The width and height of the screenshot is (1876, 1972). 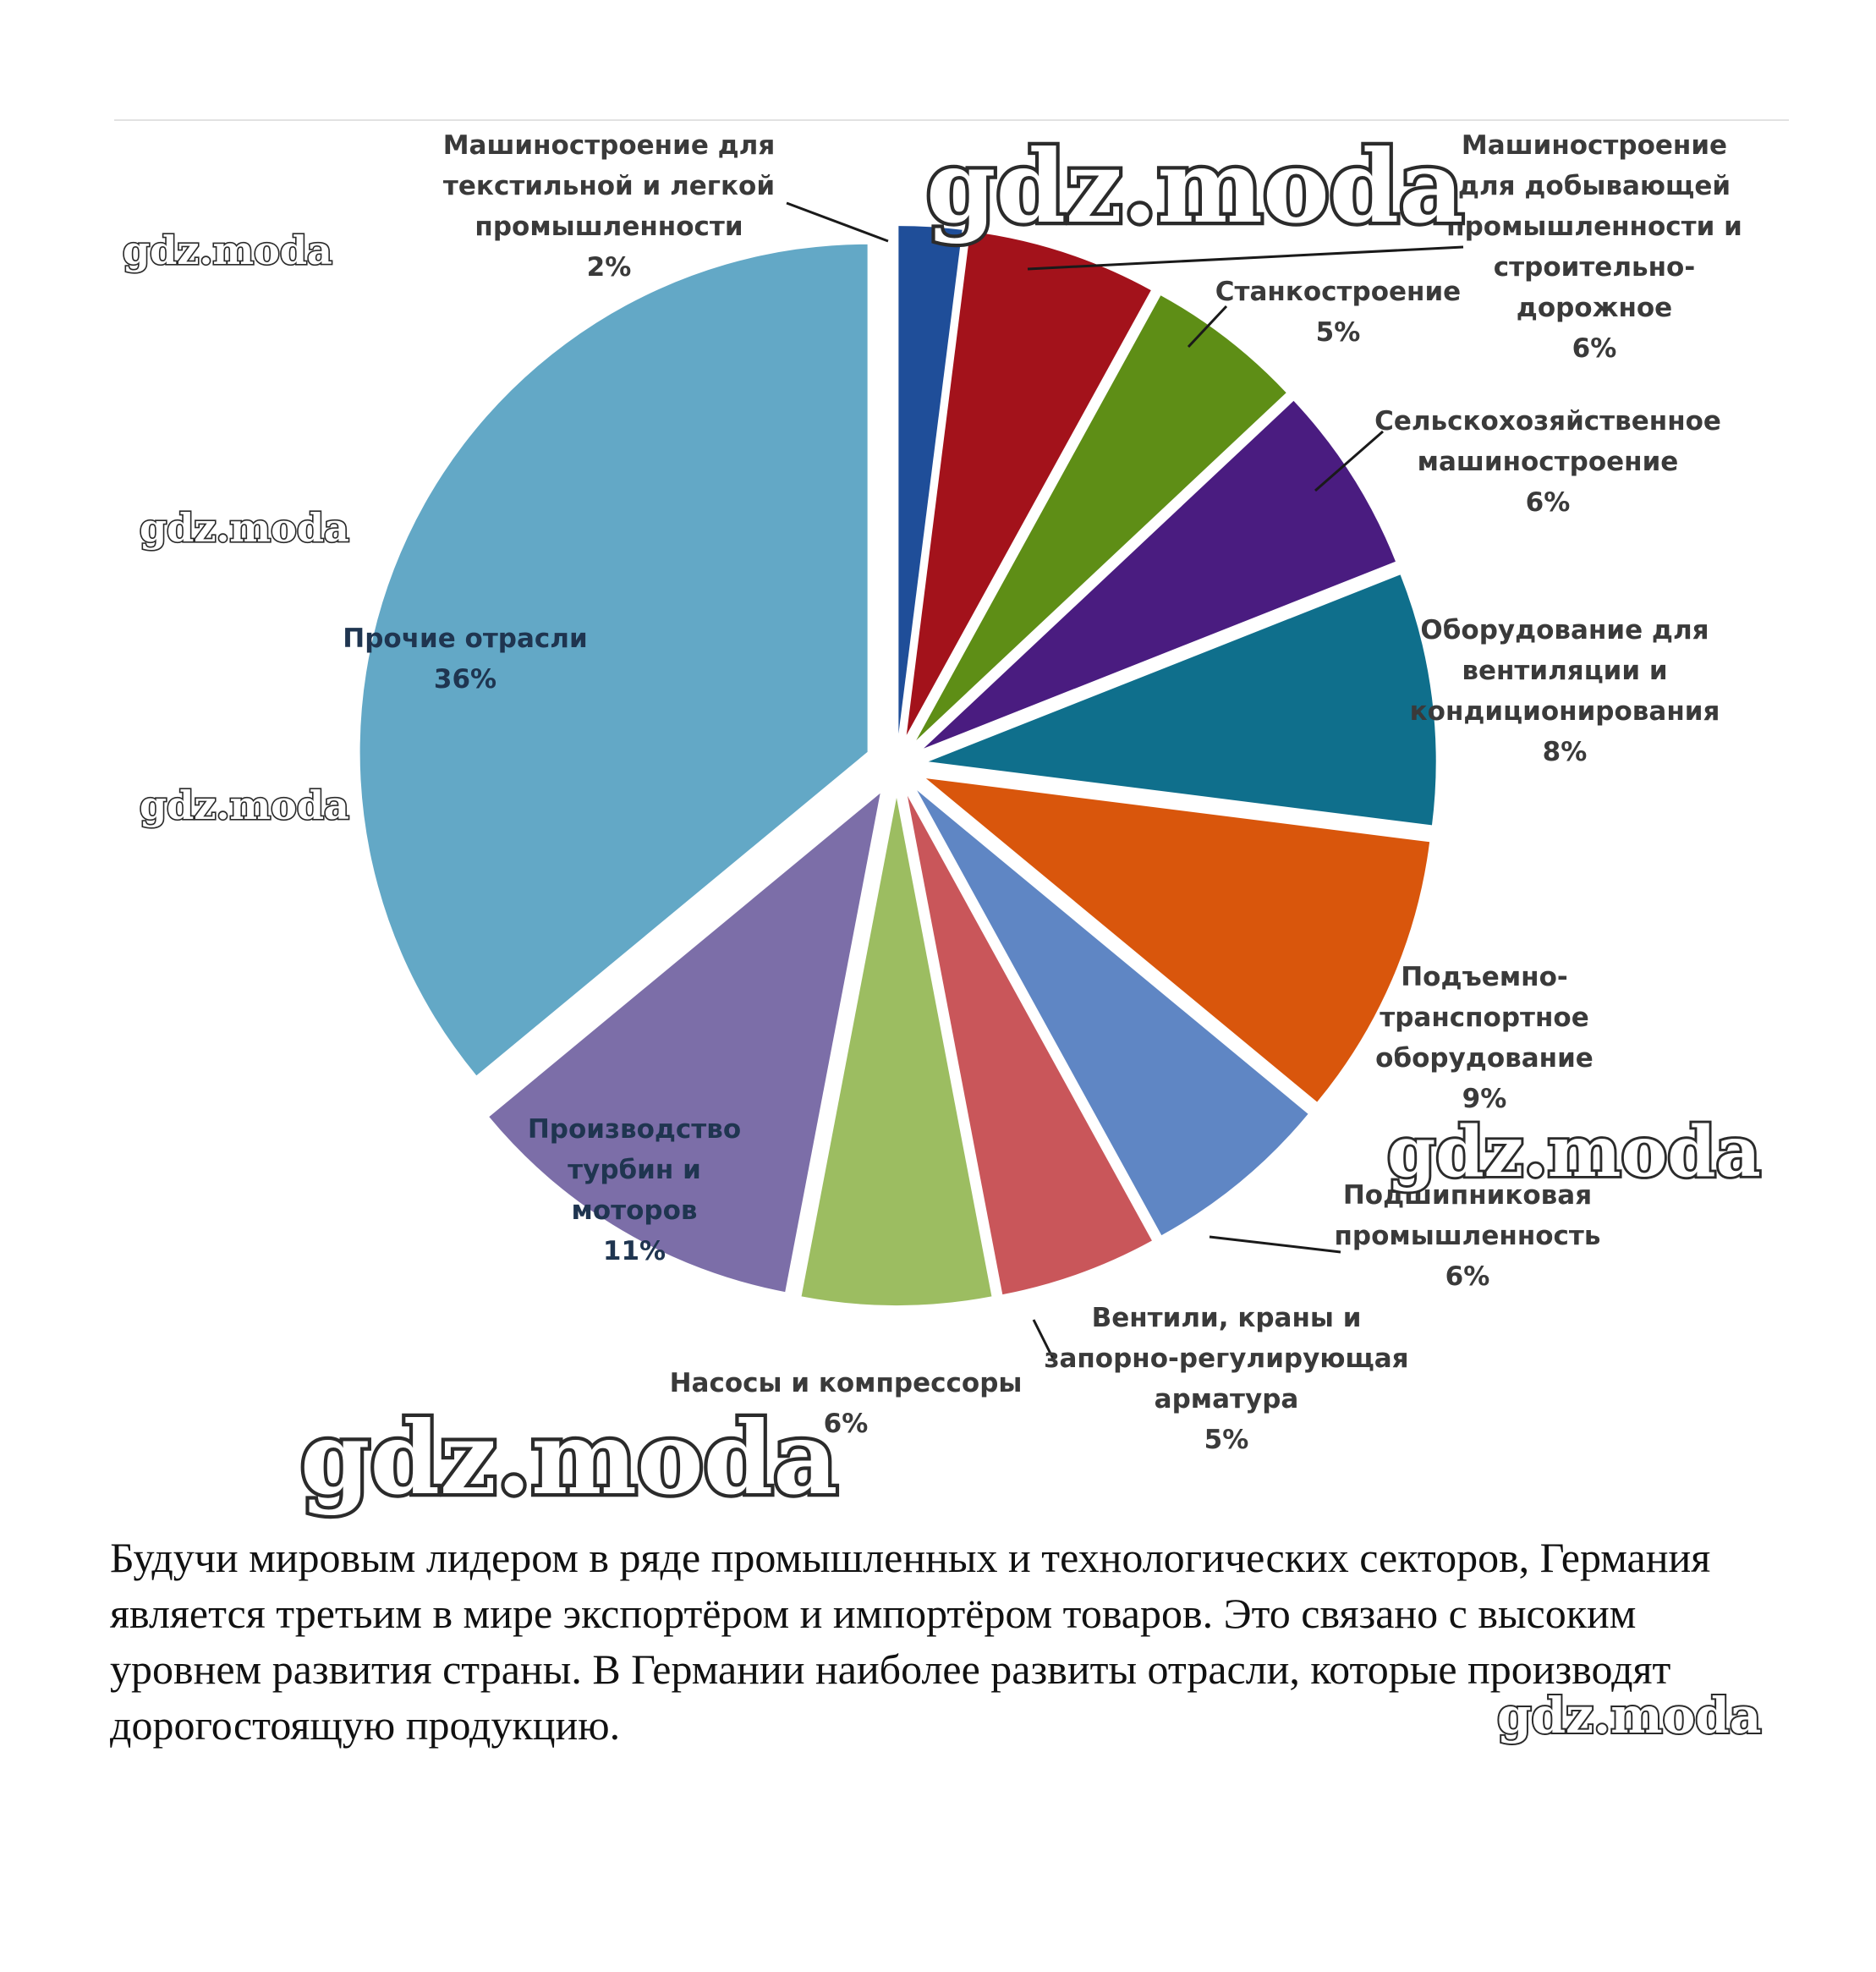 I want to click on slice-label-line: Производство, so click(x=635, y=1129).